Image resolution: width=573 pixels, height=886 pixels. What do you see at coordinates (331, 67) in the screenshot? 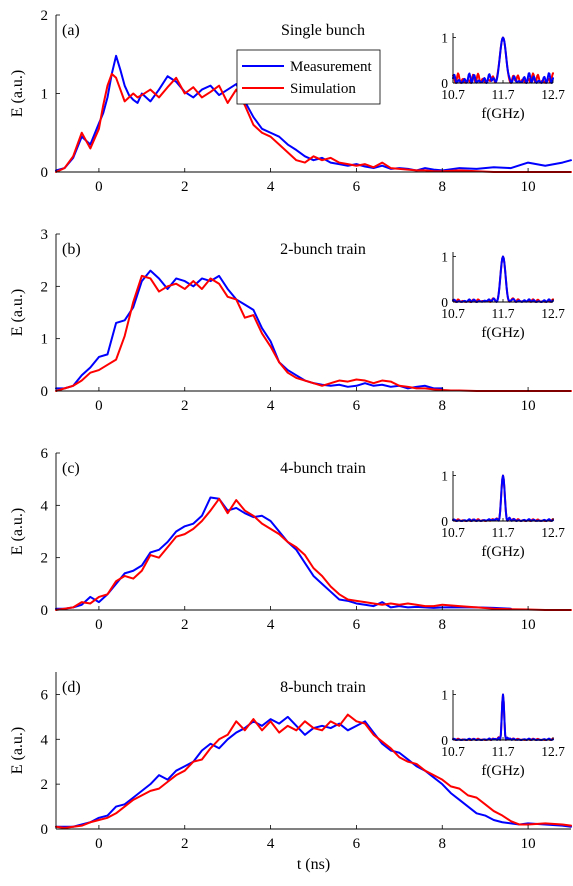
I see `legend-label-measurement: Measurement` at bounding box center [331, 67].